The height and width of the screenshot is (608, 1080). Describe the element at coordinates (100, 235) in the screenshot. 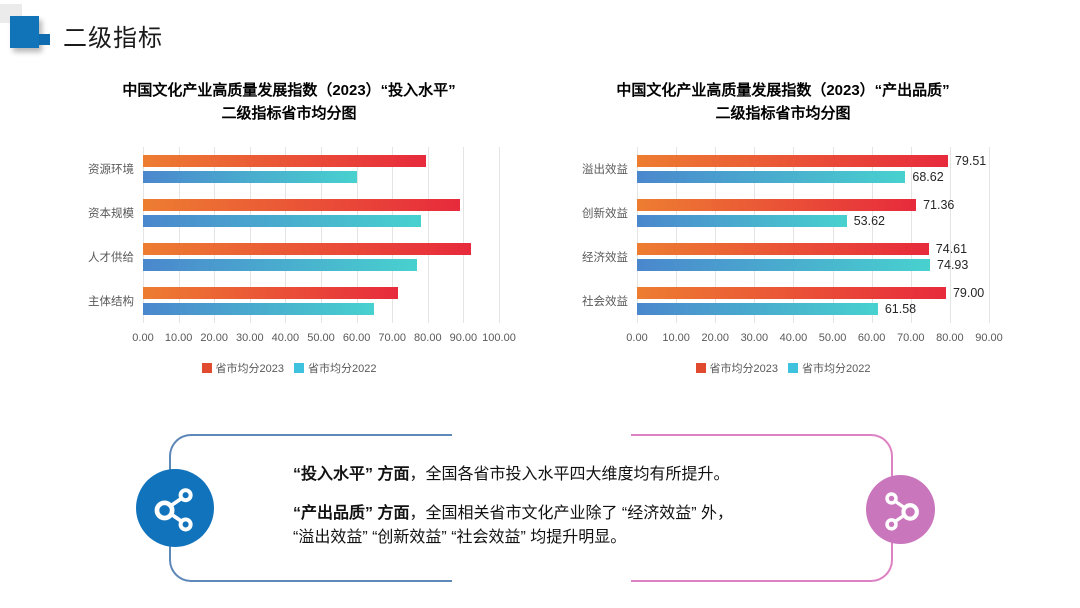

I see `category-axis: 资源环境资本规模人才供给主体结构` at that location.